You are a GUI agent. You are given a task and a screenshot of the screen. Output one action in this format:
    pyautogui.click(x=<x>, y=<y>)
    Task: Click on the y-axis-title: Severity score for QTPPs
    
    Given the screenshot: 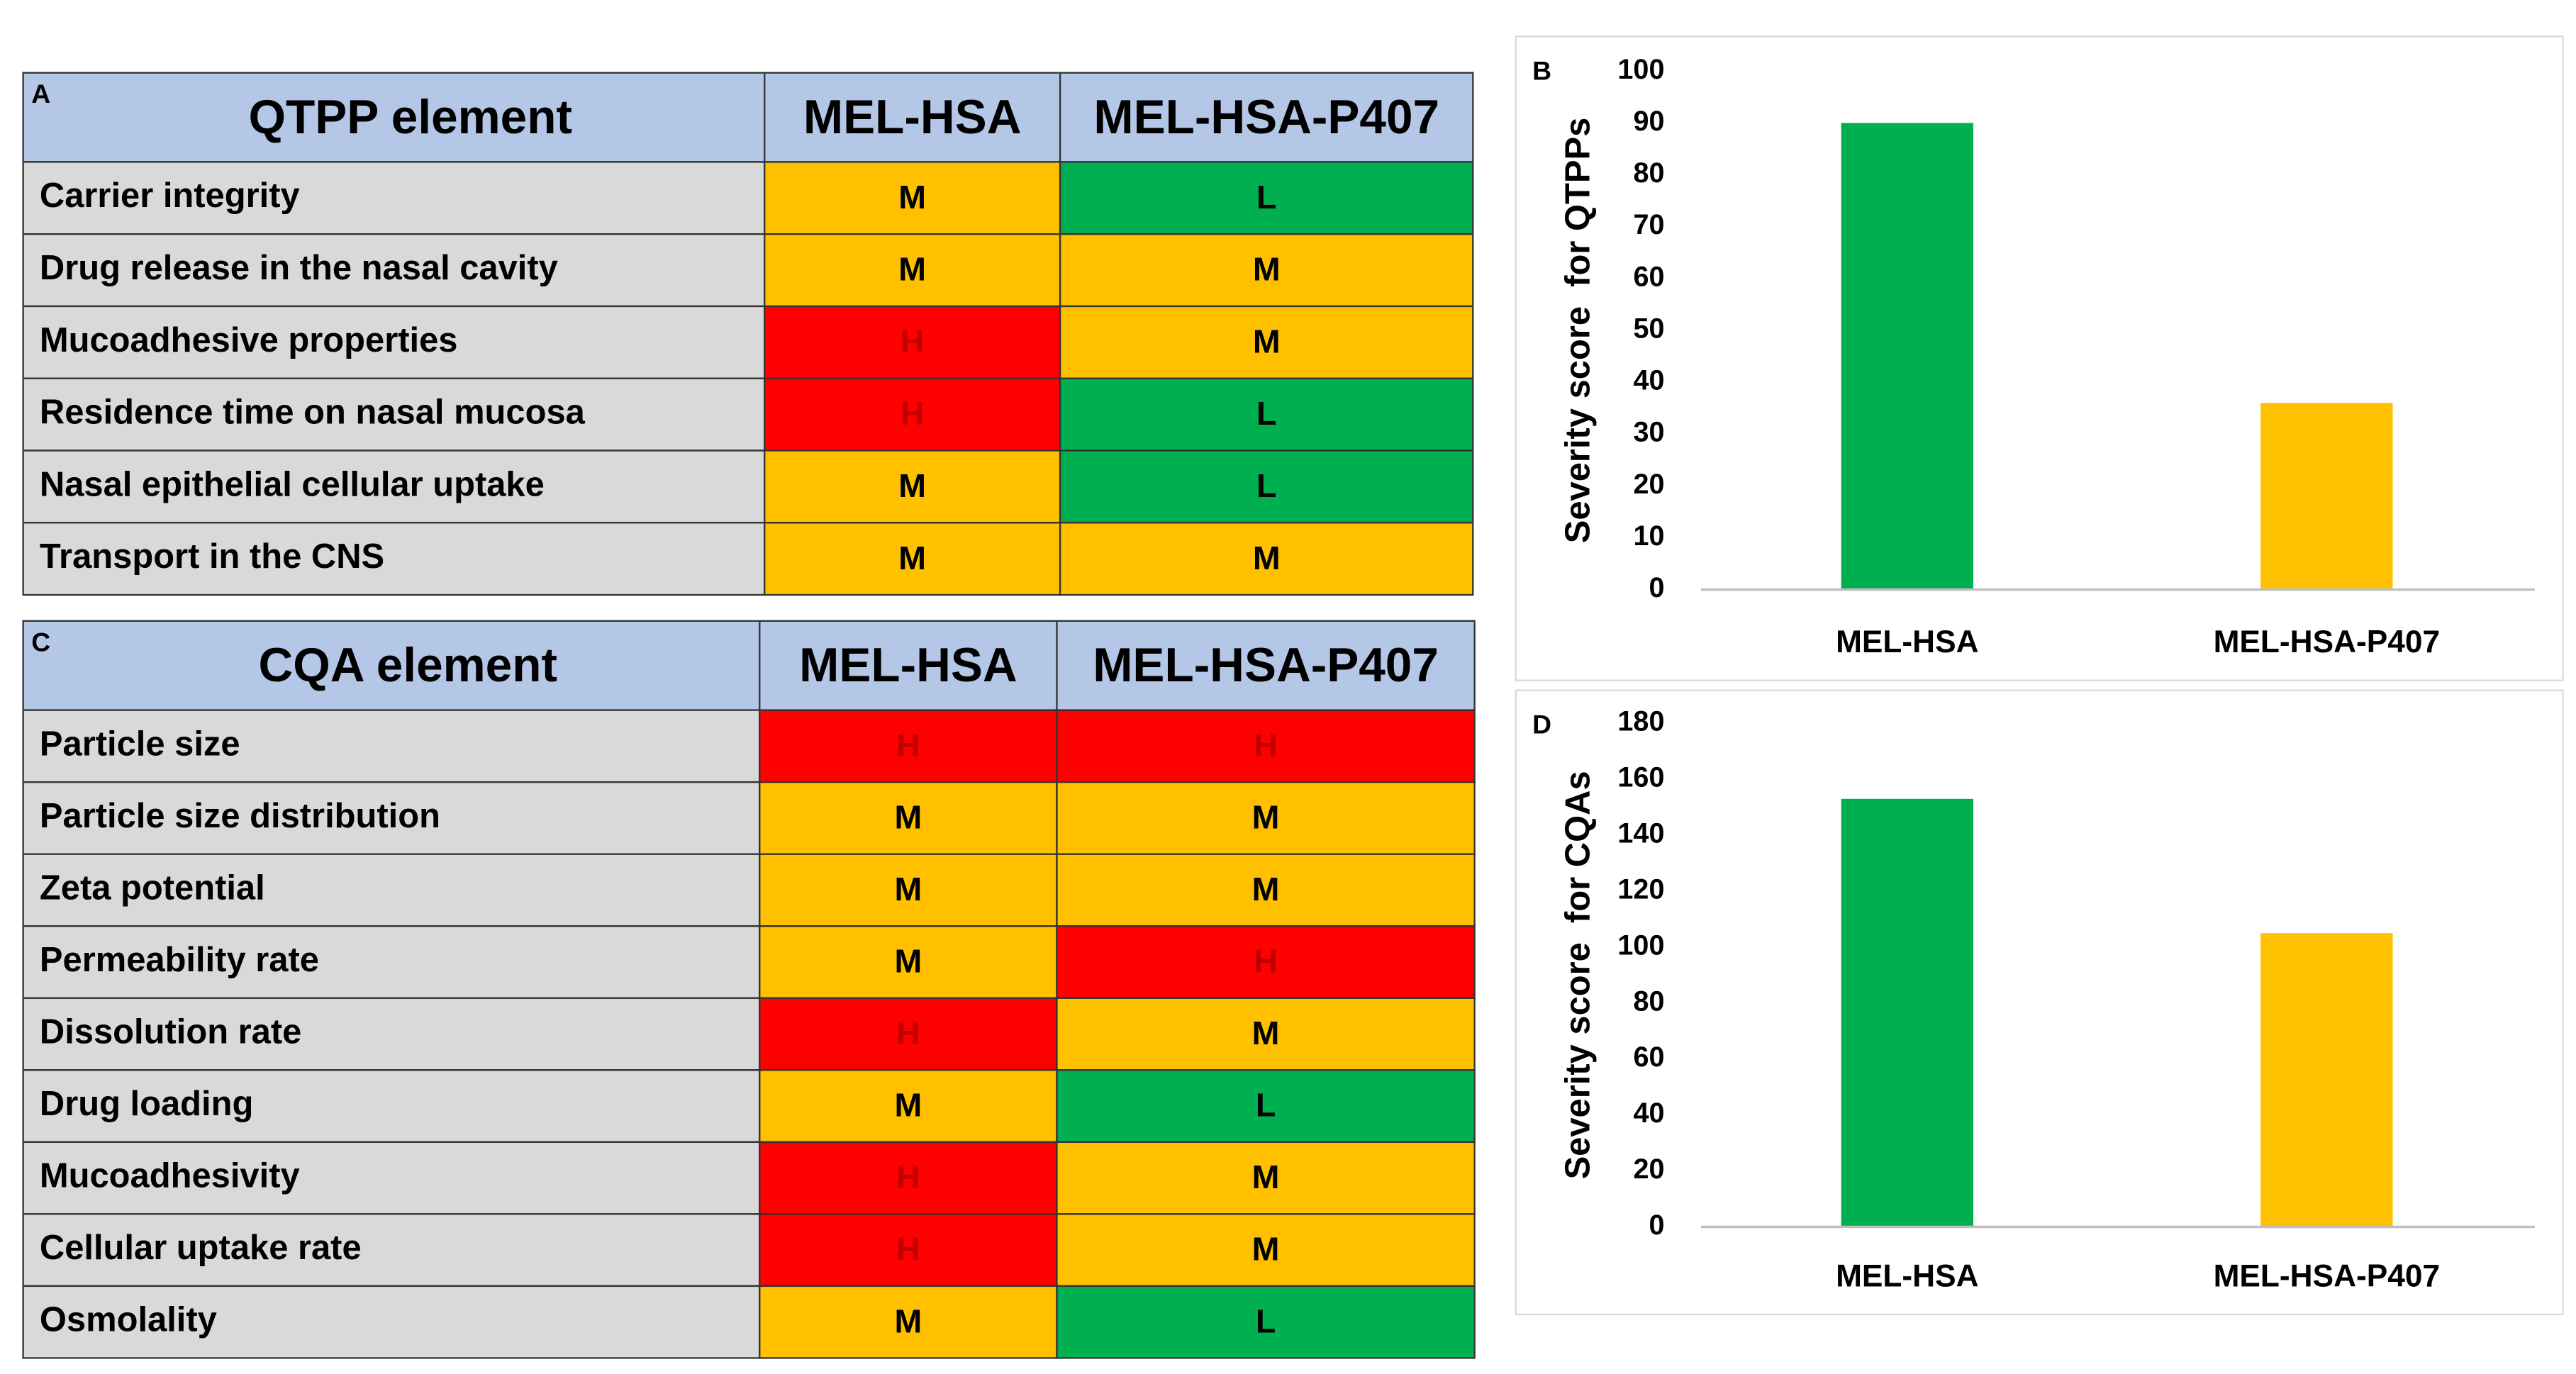 What is the action you would take?
    pyautogui.click(x=1578, y=331)
    